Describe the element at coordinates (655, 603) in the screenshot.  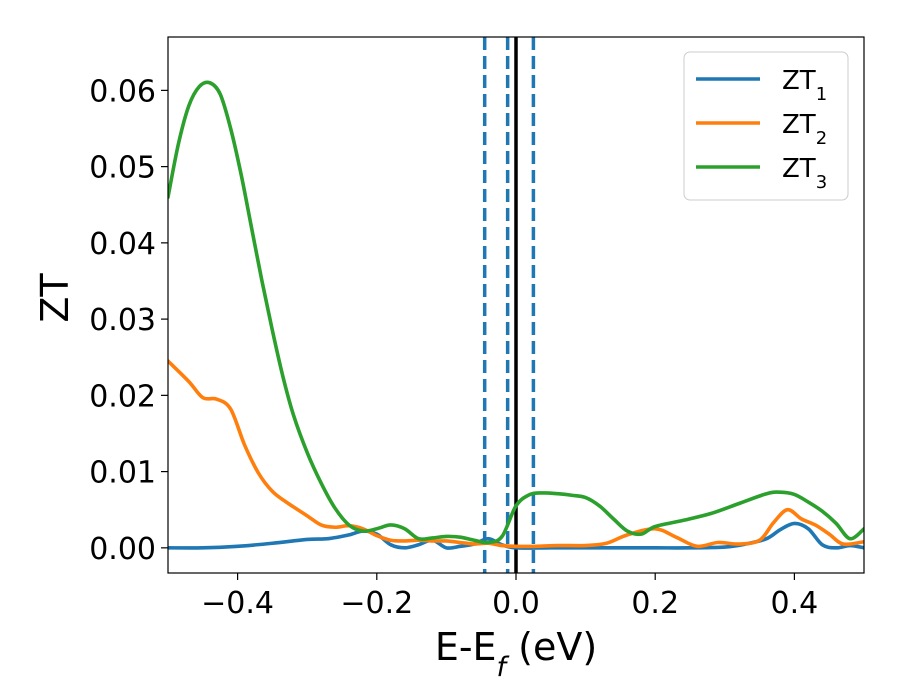
I see `x-tick-label: 0.2` at that location.